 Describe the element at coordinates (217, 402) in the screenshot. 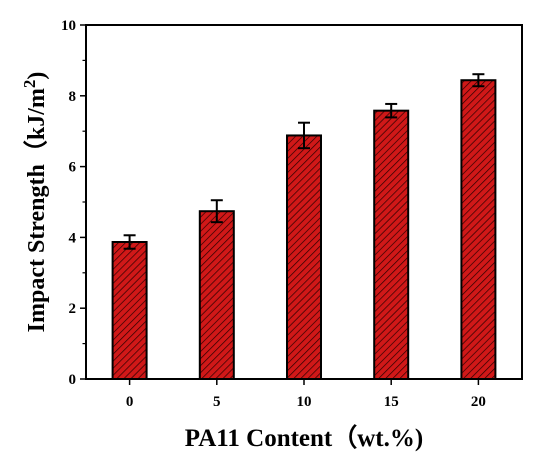

I see `x-tick-label-5: 5` at that location.